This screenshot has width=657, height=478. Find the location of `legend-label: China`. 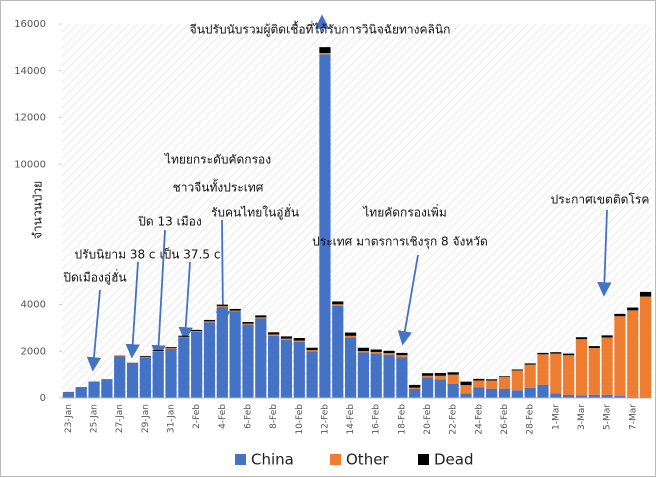

legend-label: China is located at coordinates (272, 460).